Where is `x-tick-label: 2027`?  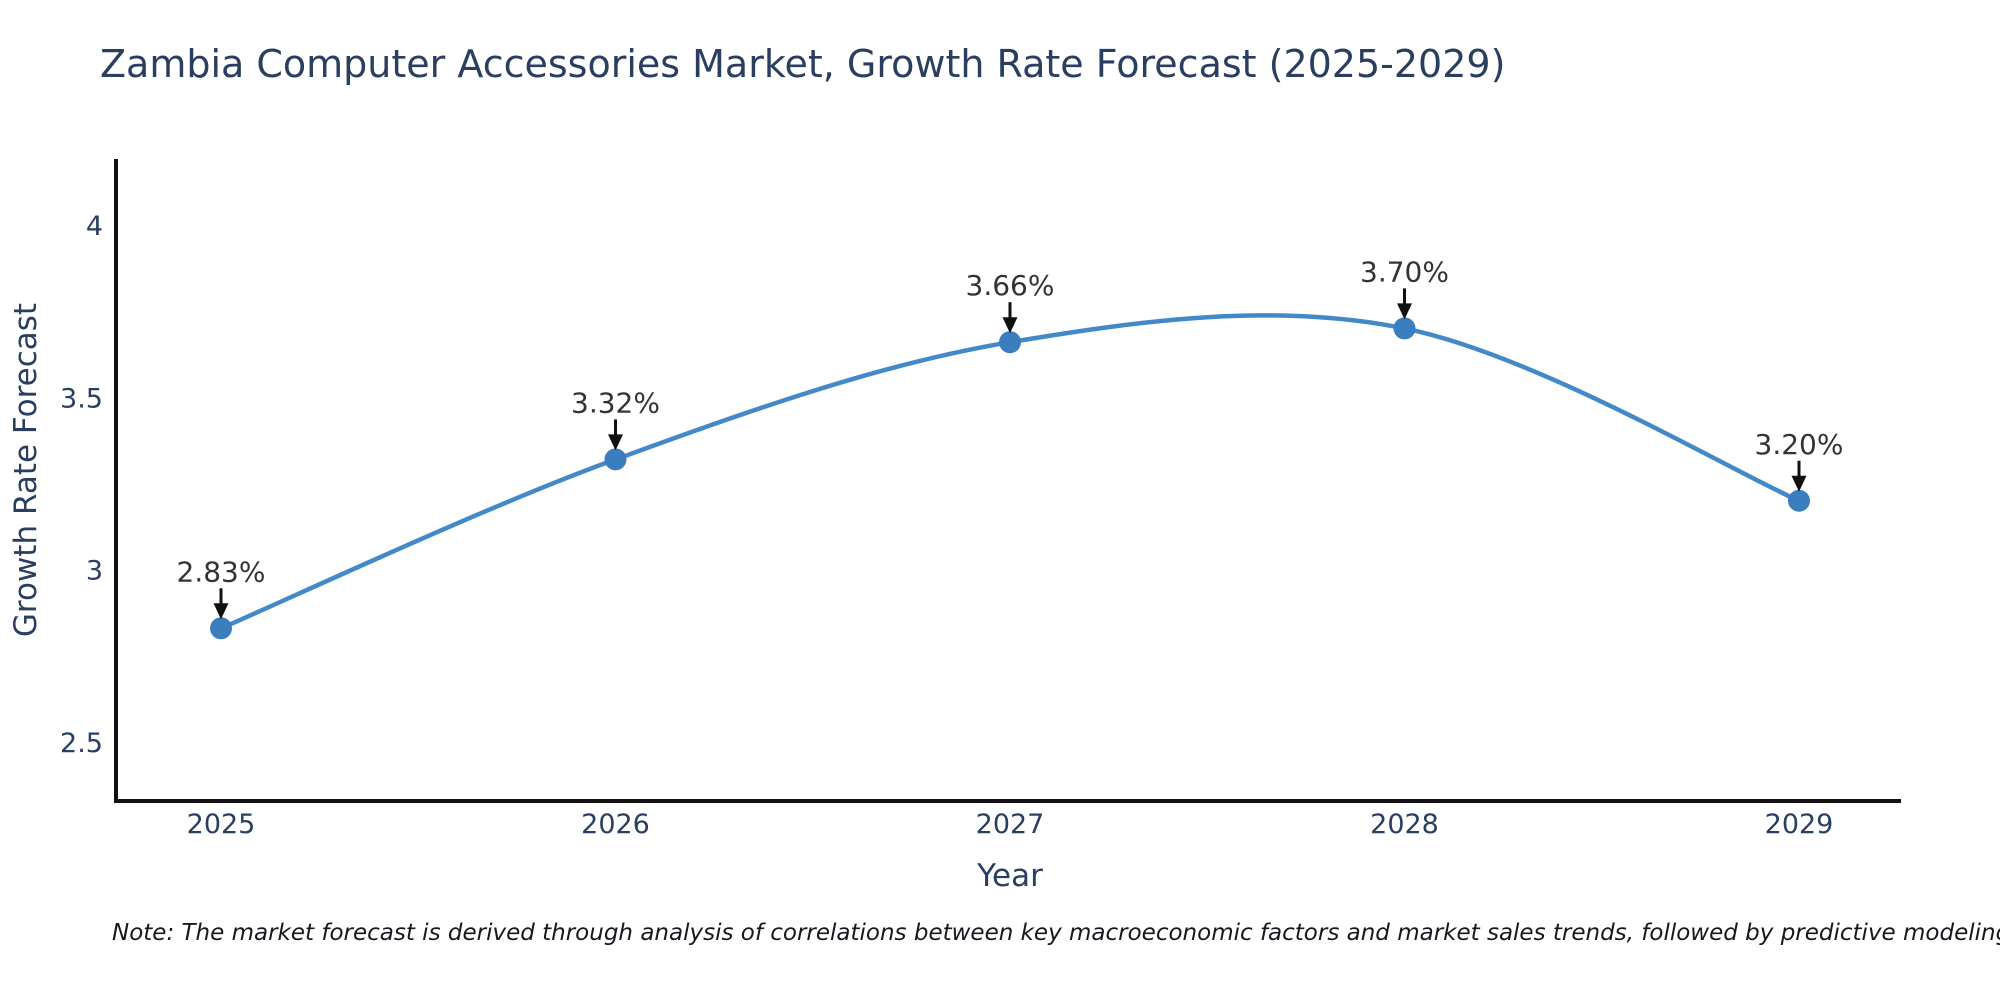 x-tick-label: 2027 is located at coordinates (1010, 824).